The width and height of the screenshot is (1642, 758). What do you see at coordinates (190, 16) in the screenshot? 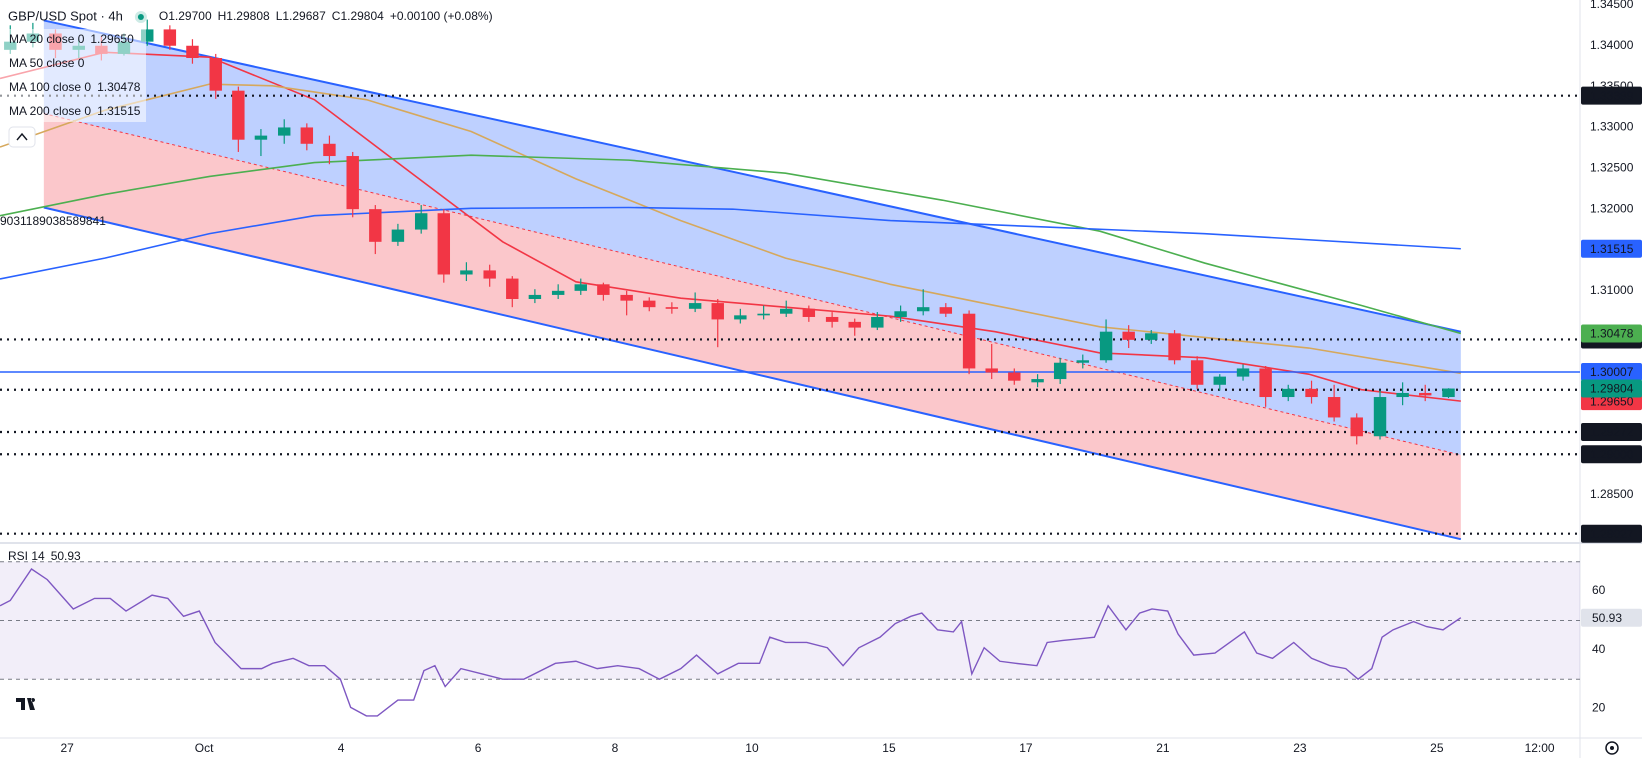
I see `ohlc-value: 1.29700` at bounding box center [190, 16].